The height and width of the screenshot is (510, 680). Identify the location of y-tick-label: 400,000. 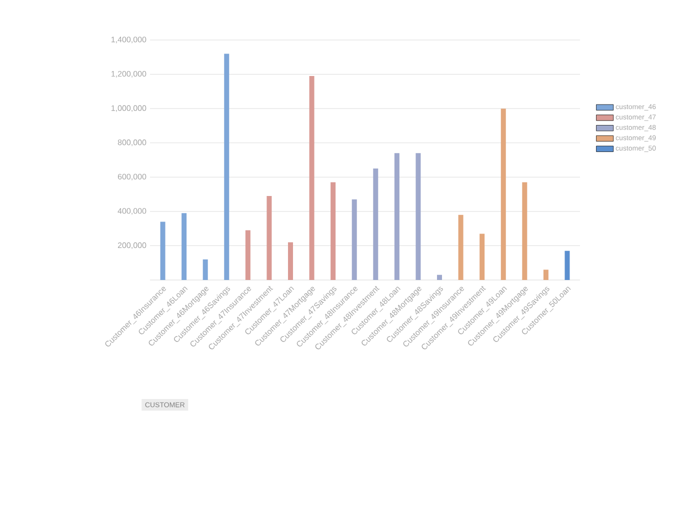
(132, 211).